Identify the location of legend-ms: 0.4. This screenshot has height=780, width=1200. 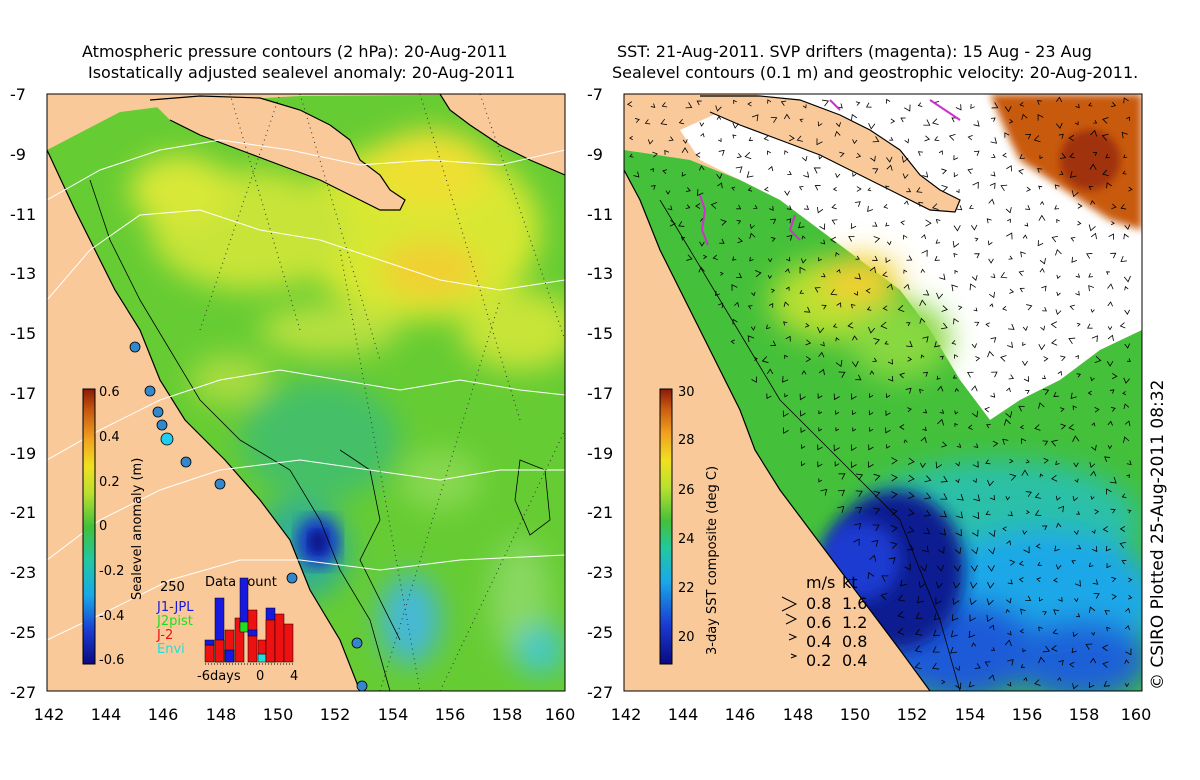
(818, 641).